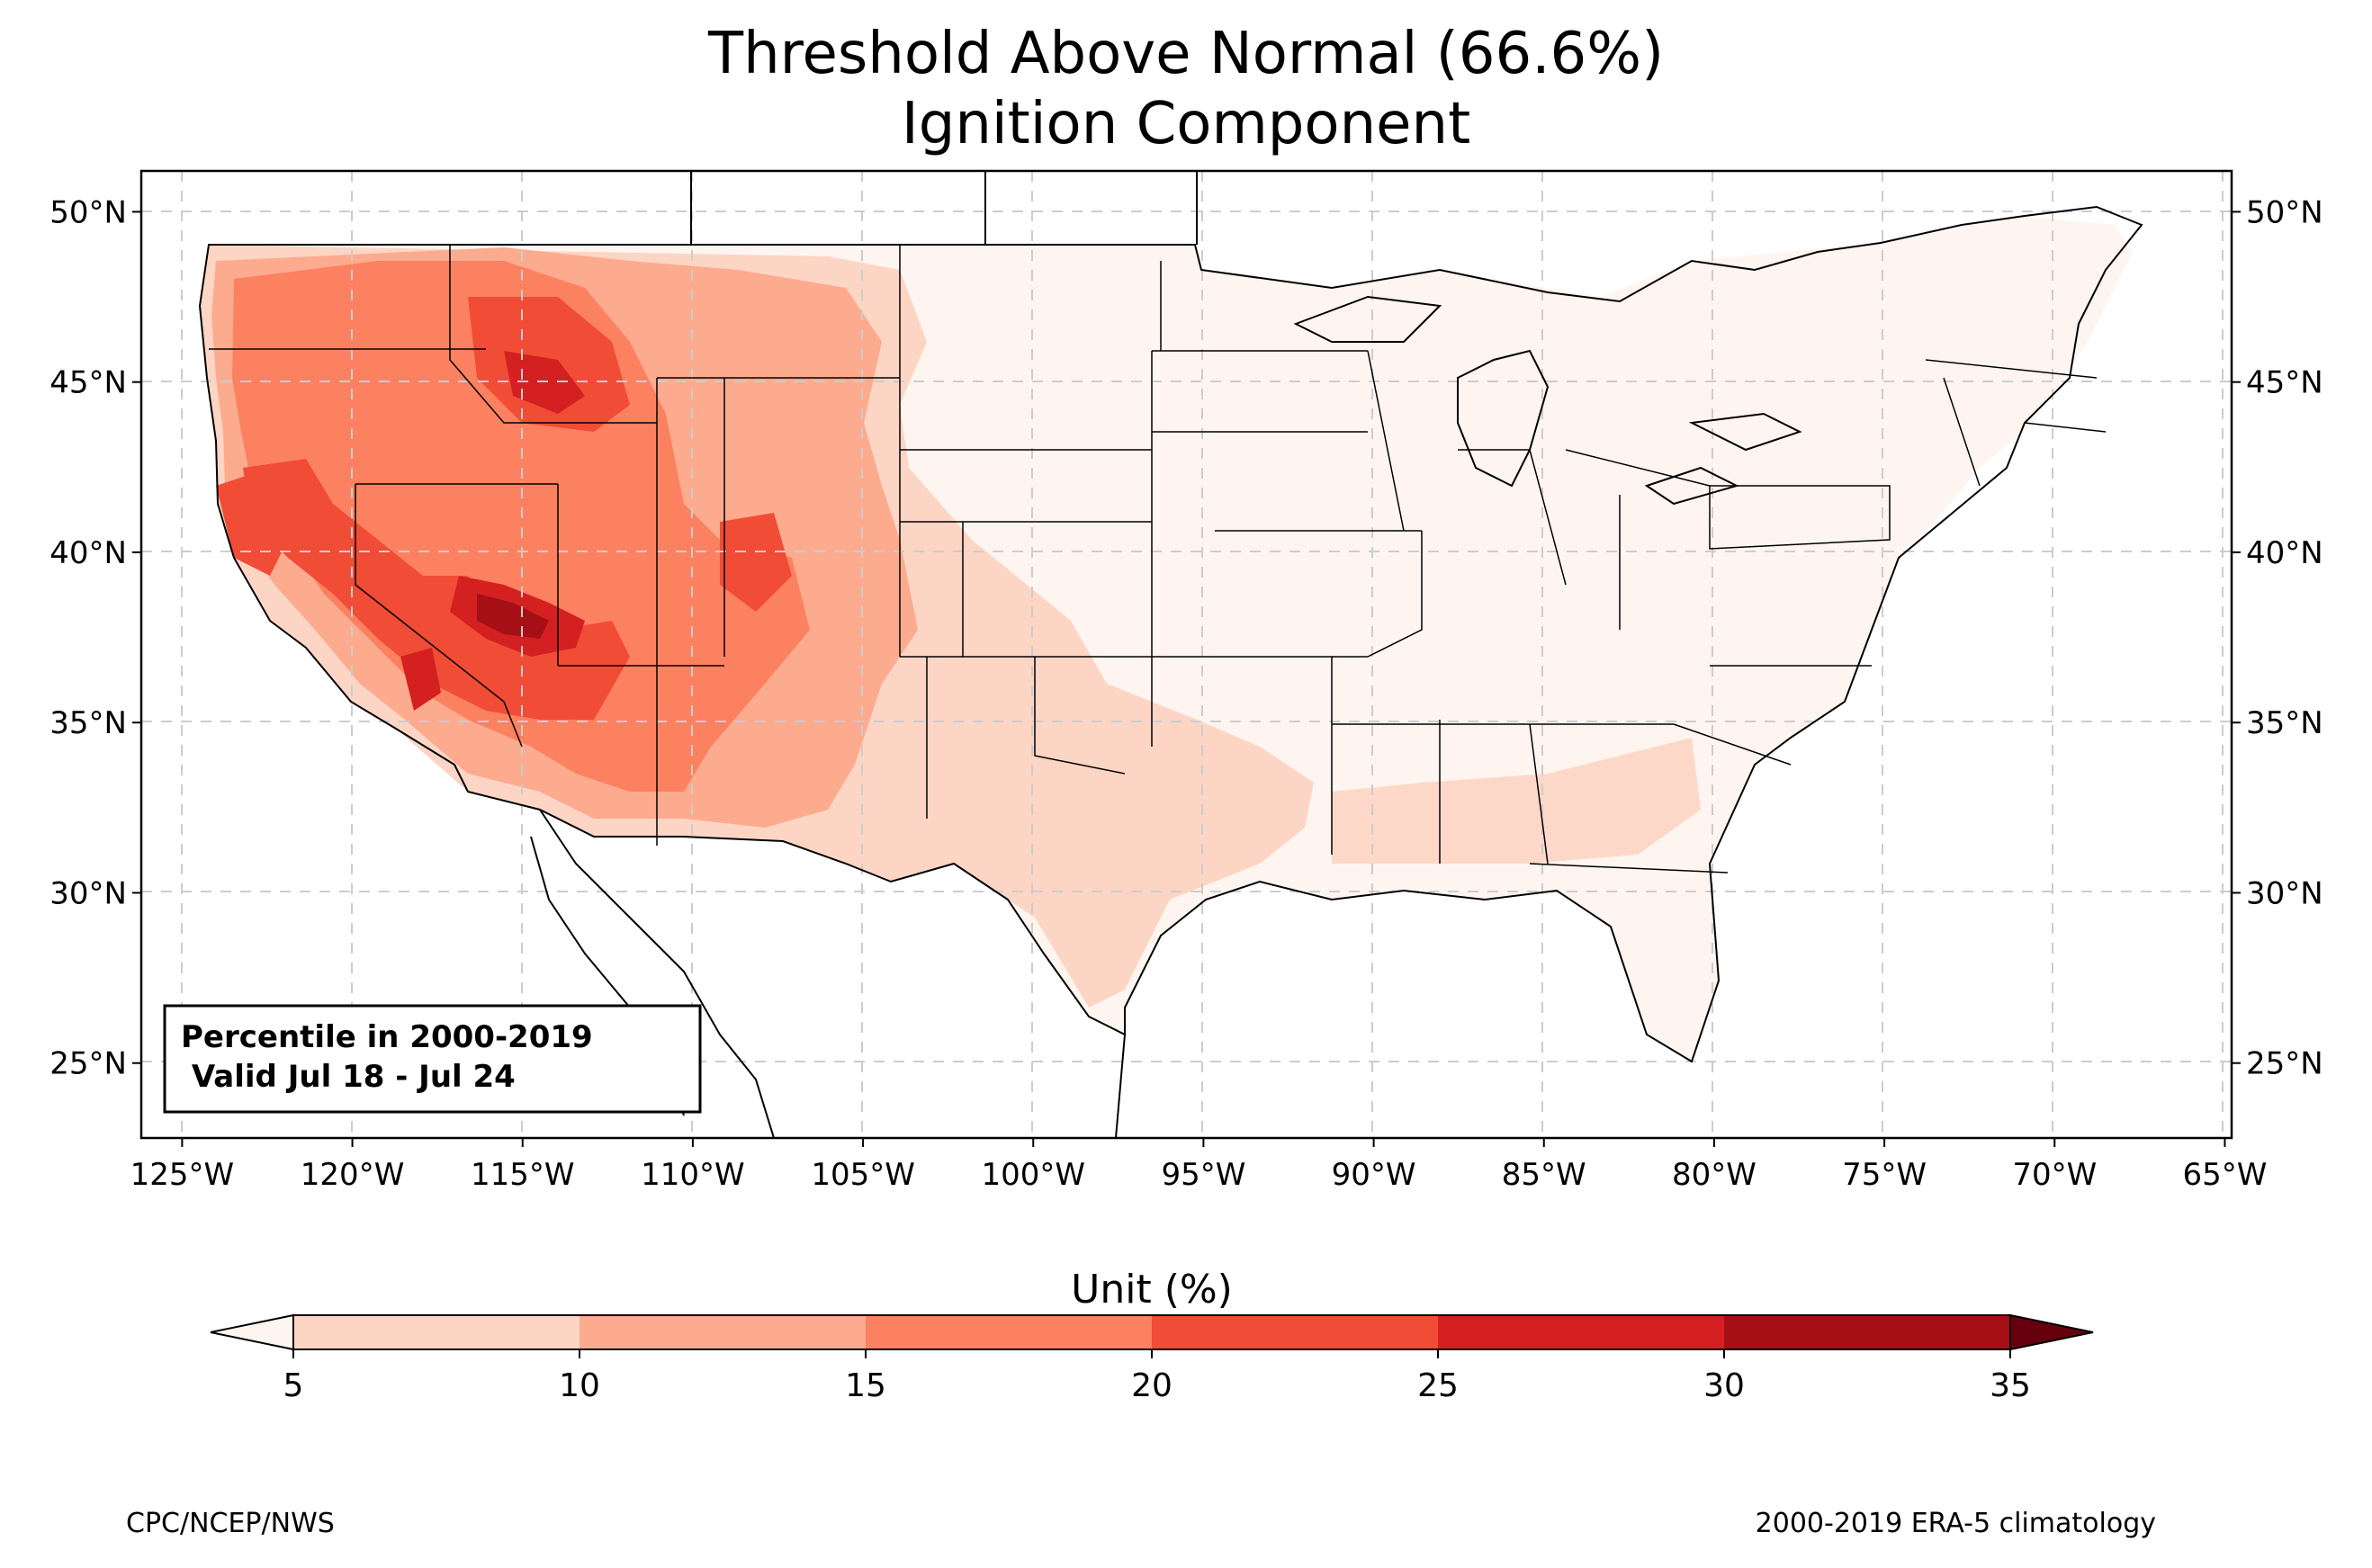 This screenshot has height=1568, width=2372. Describe the element at coordinates (1152, 1358) in the screenshot. I see `colorbar: 5 10 15 20 25 30 35` at that location.